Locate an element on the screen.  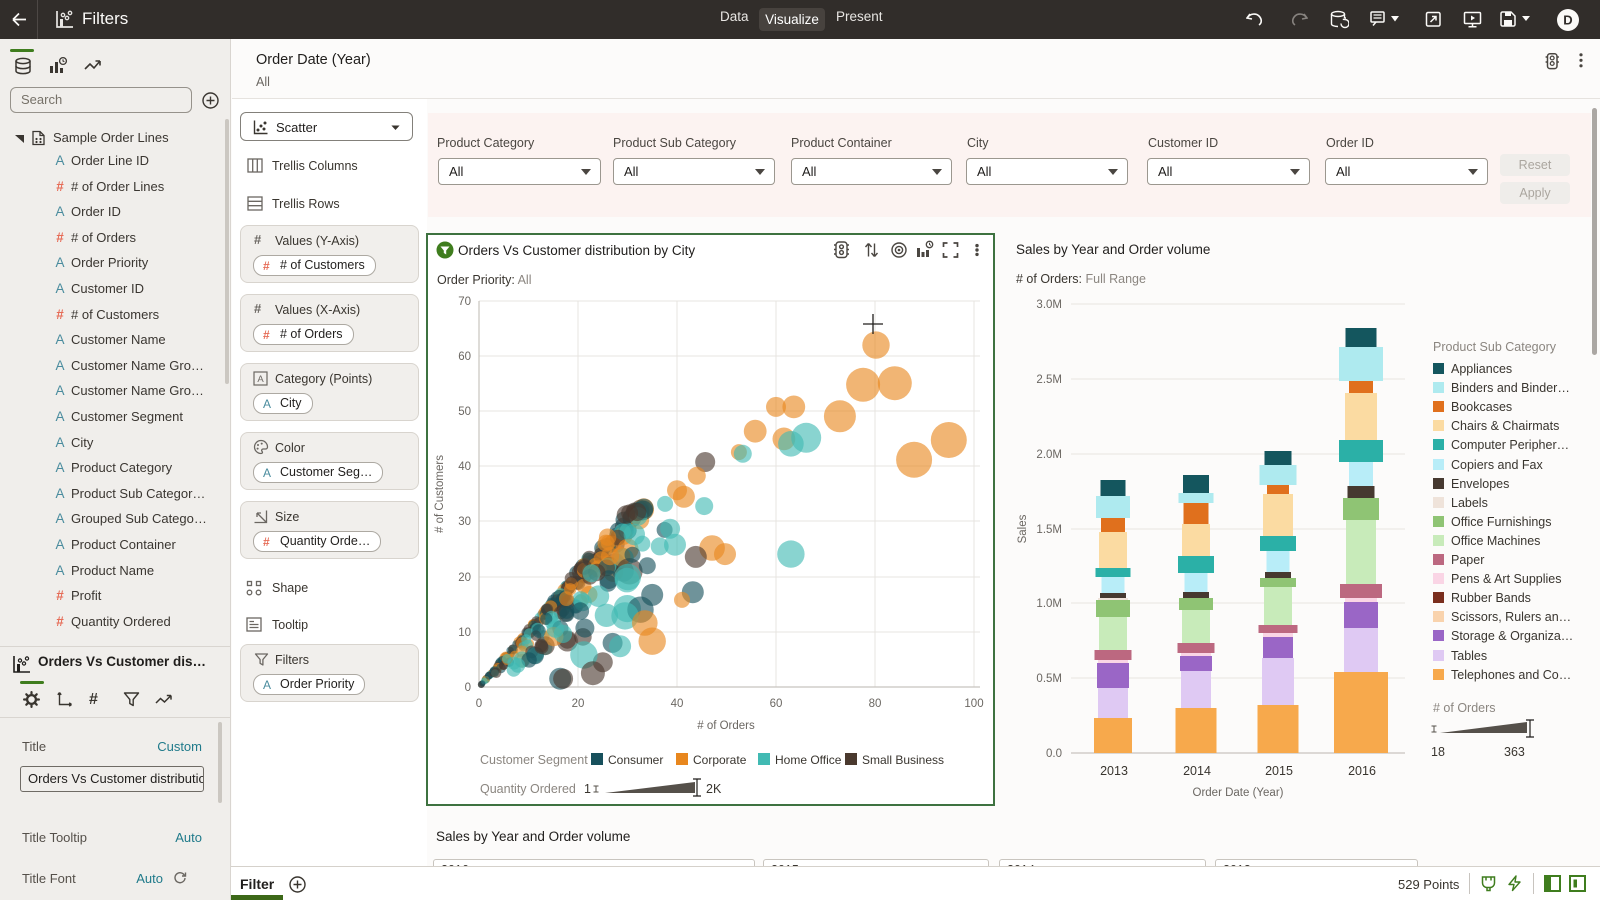
svg-text: 100 is located at coordinates (973, 704).